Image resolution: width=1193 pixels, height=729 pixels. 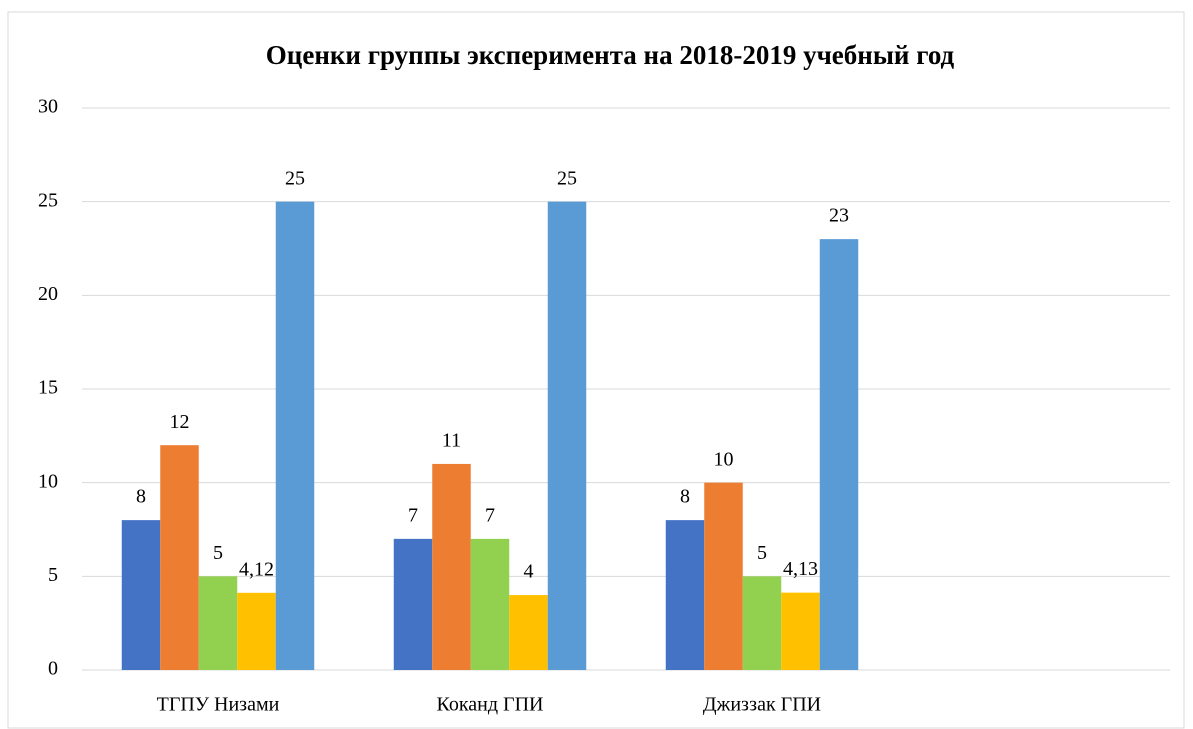 I want to click on y-tick-label: 30, so click(x=48, y=107).